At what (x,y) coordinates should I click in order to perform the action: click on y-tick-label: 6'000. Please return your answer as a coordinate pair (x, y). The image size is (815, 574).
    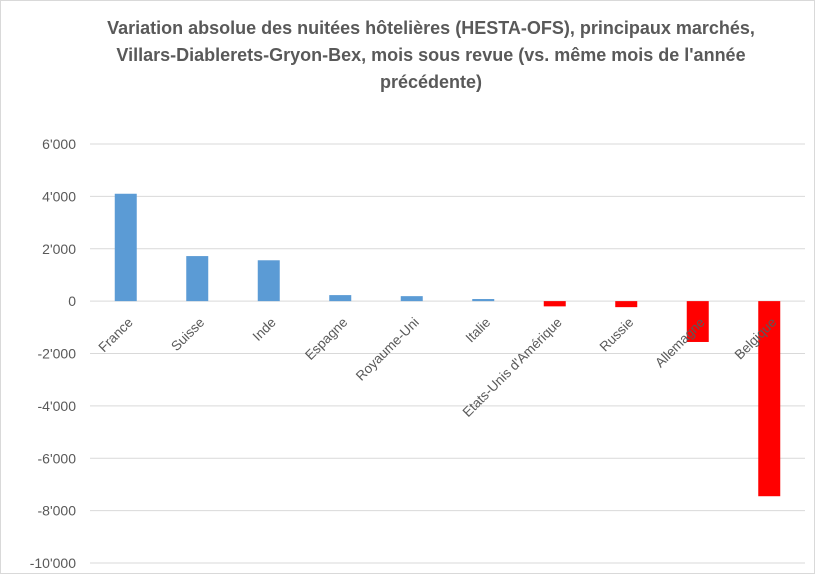
    Looking at the image, I should click on (59, 144).